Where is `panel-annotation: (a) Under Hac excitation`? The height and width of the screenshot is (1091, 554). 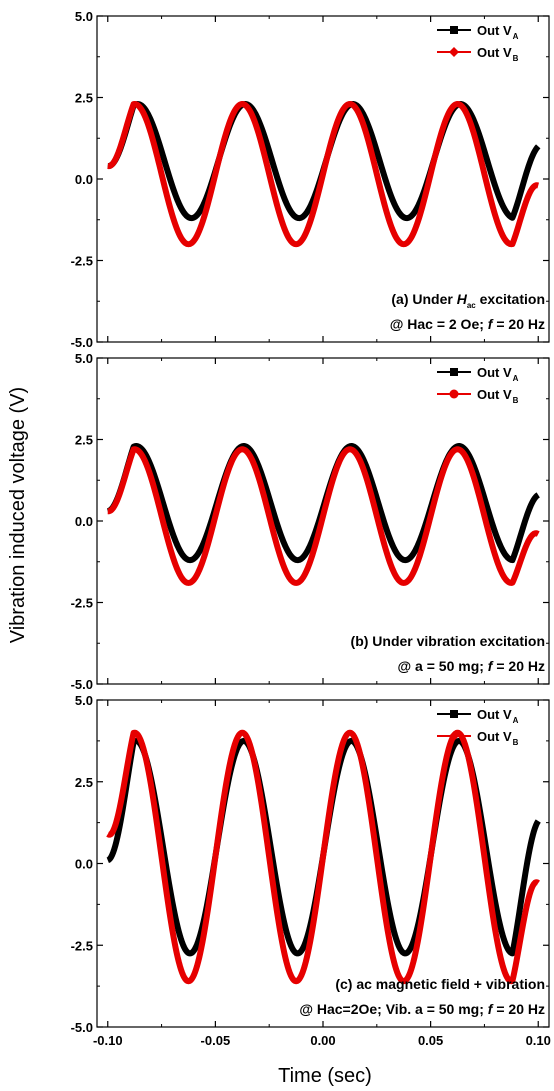 panel-annotation: (a) Under Hac excitation is located at coordinates (468, 300).